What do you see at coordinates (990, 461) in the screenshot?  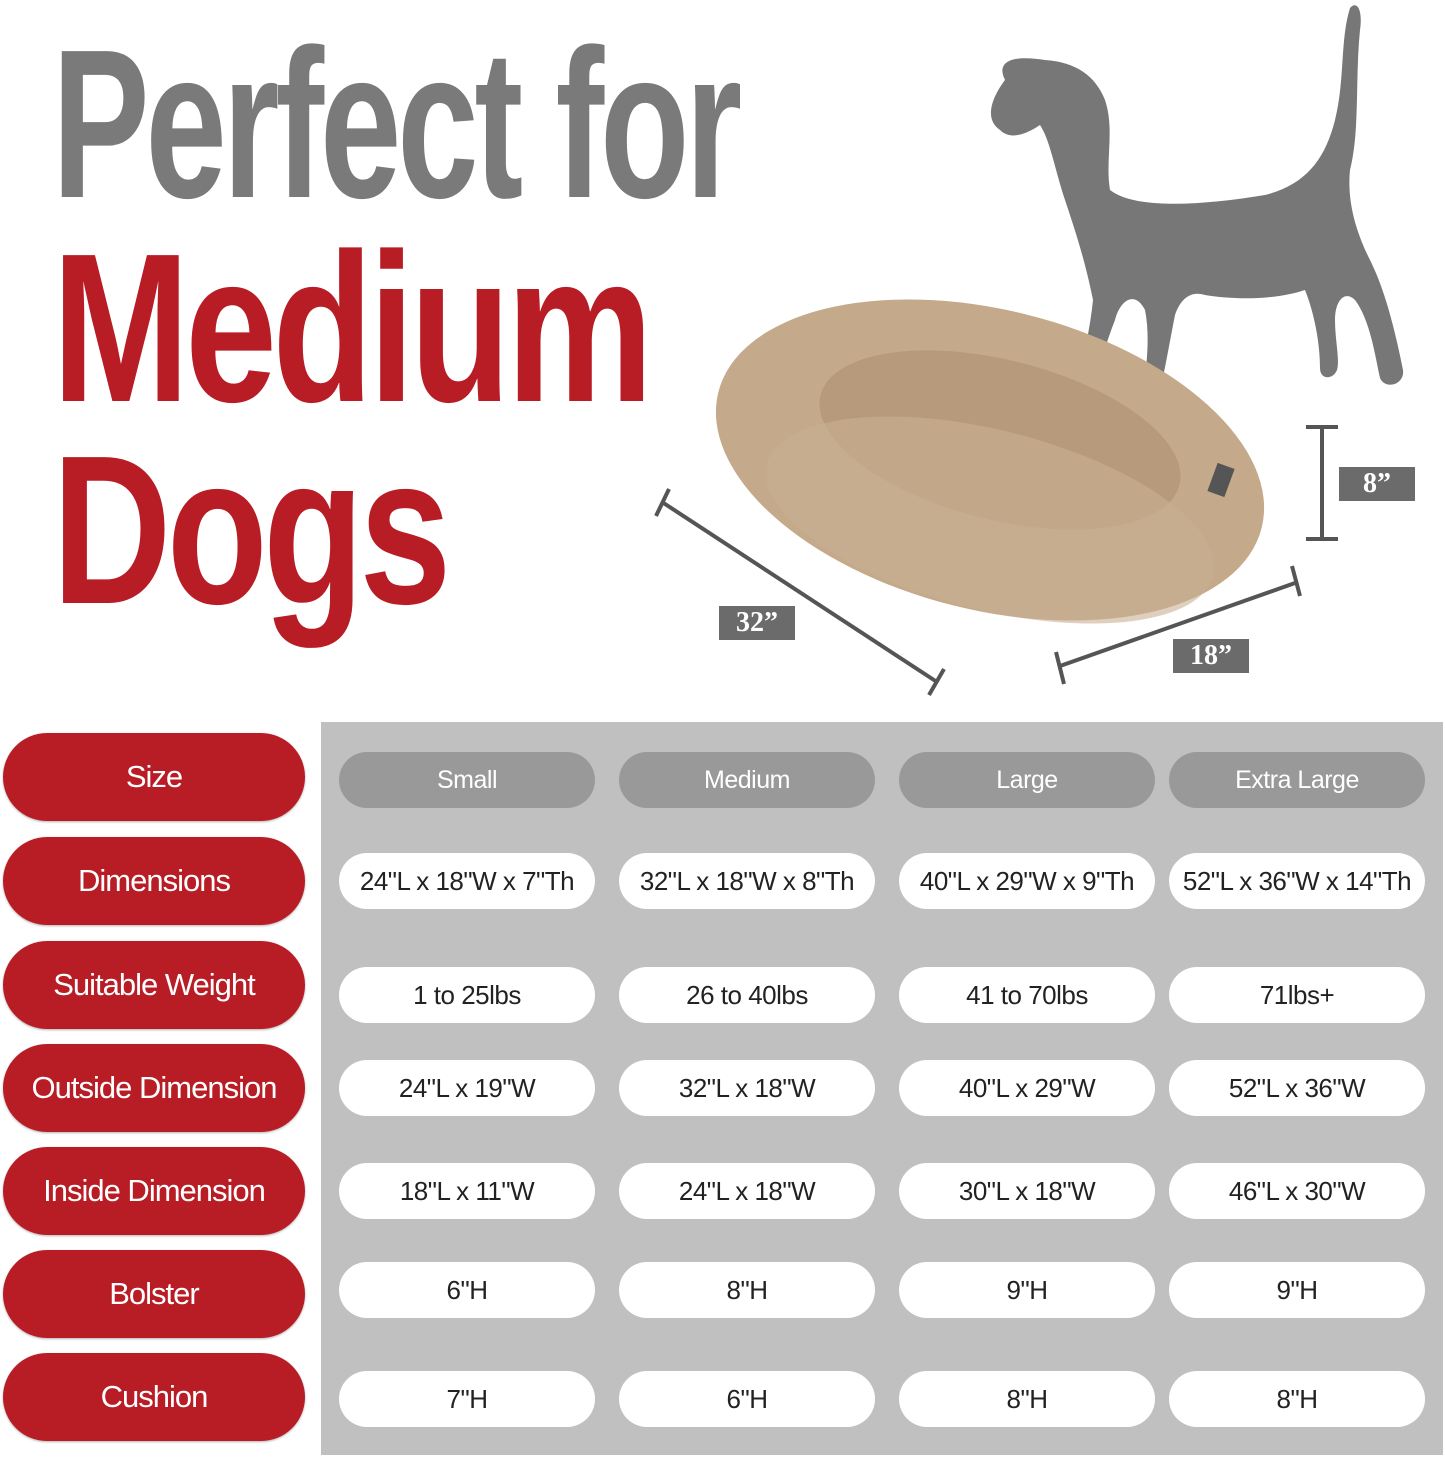 I see `dog-bed-image` at bounding box center [990, 461].